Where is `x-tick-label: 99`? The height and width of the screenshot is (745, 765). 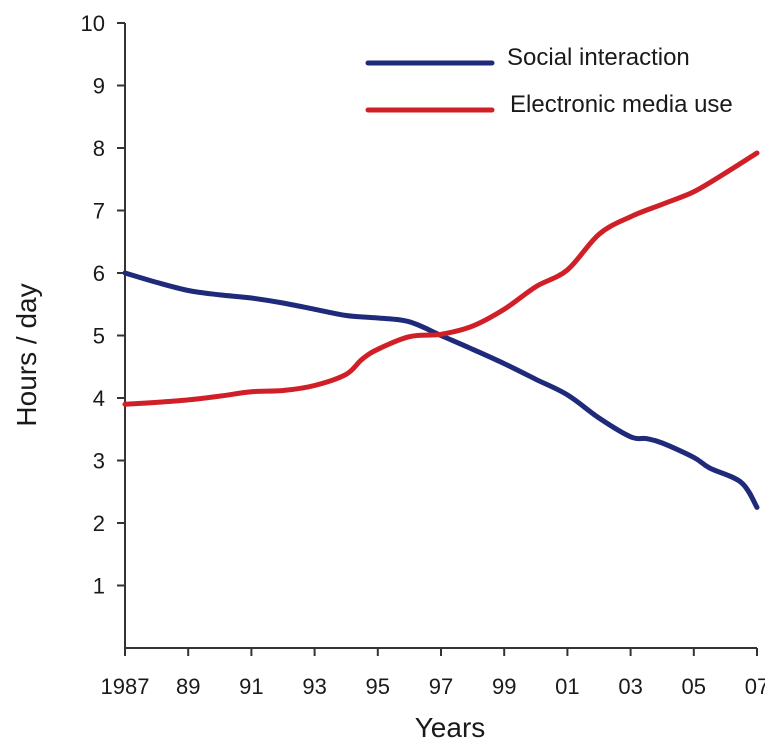
x-tick-label: 99 is located at coordinates (504, 686).